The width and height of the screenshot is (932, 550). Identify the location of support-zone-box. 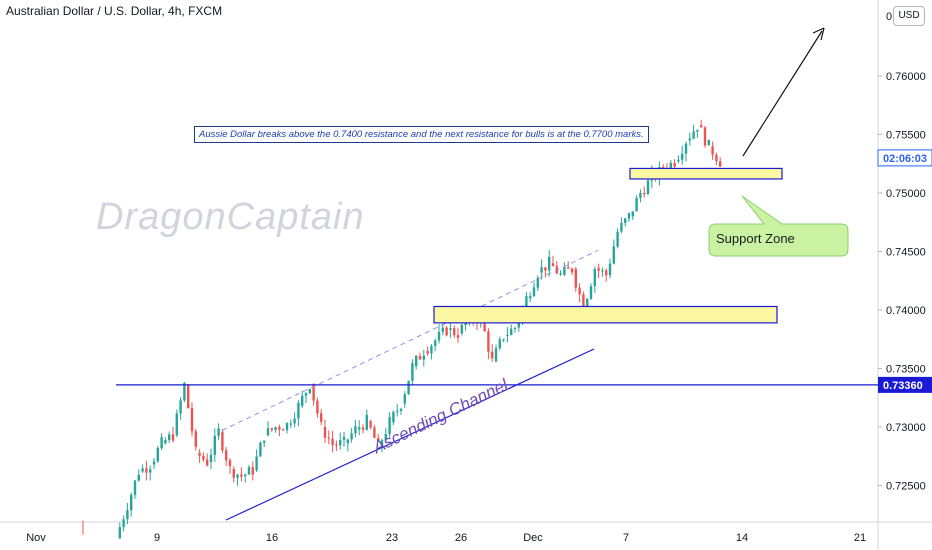
(706, 173).